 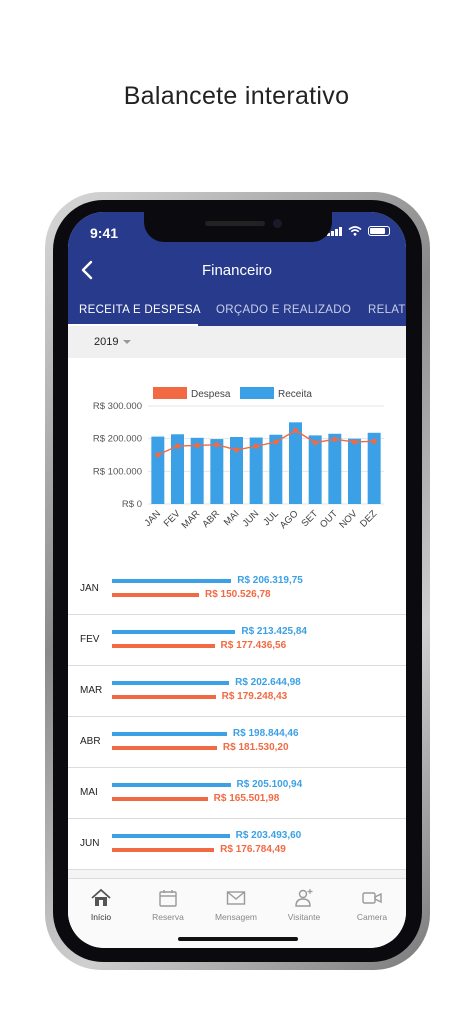 I want to click on wifi-icon, so click(x=355, y=231).